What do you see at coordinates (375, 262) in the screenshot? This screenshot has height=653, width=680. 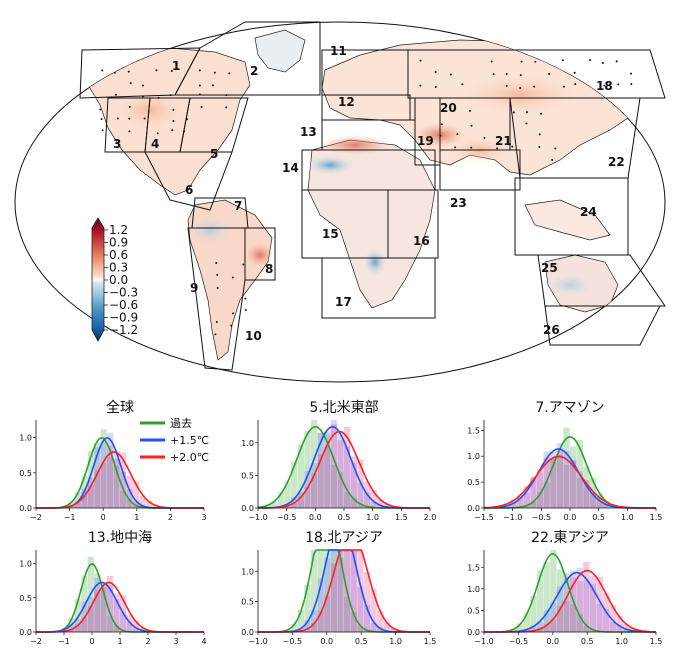 I see `southern-africa-cool-anomaly` at bounding box center [375, 262].